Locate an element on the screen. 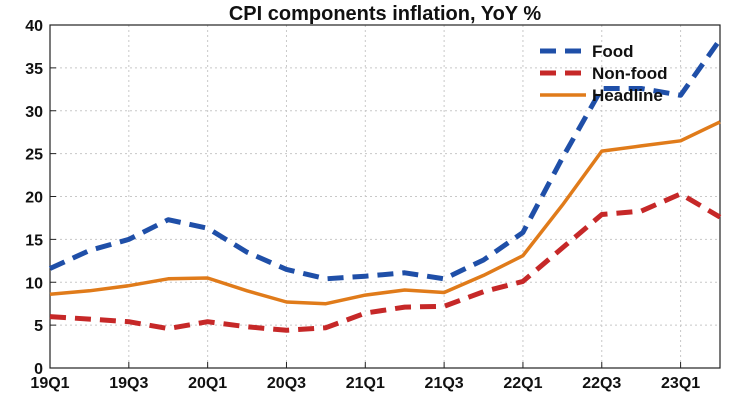  y-tick-label: 10 is located at coordinates (34, 283).